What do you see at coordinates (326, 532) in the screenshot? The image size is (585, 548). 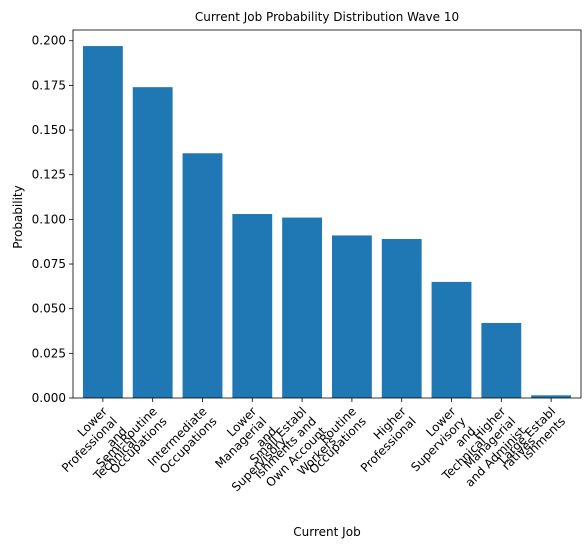 I see `x-axis-label: Current Job` at bounding box center [326, 532].